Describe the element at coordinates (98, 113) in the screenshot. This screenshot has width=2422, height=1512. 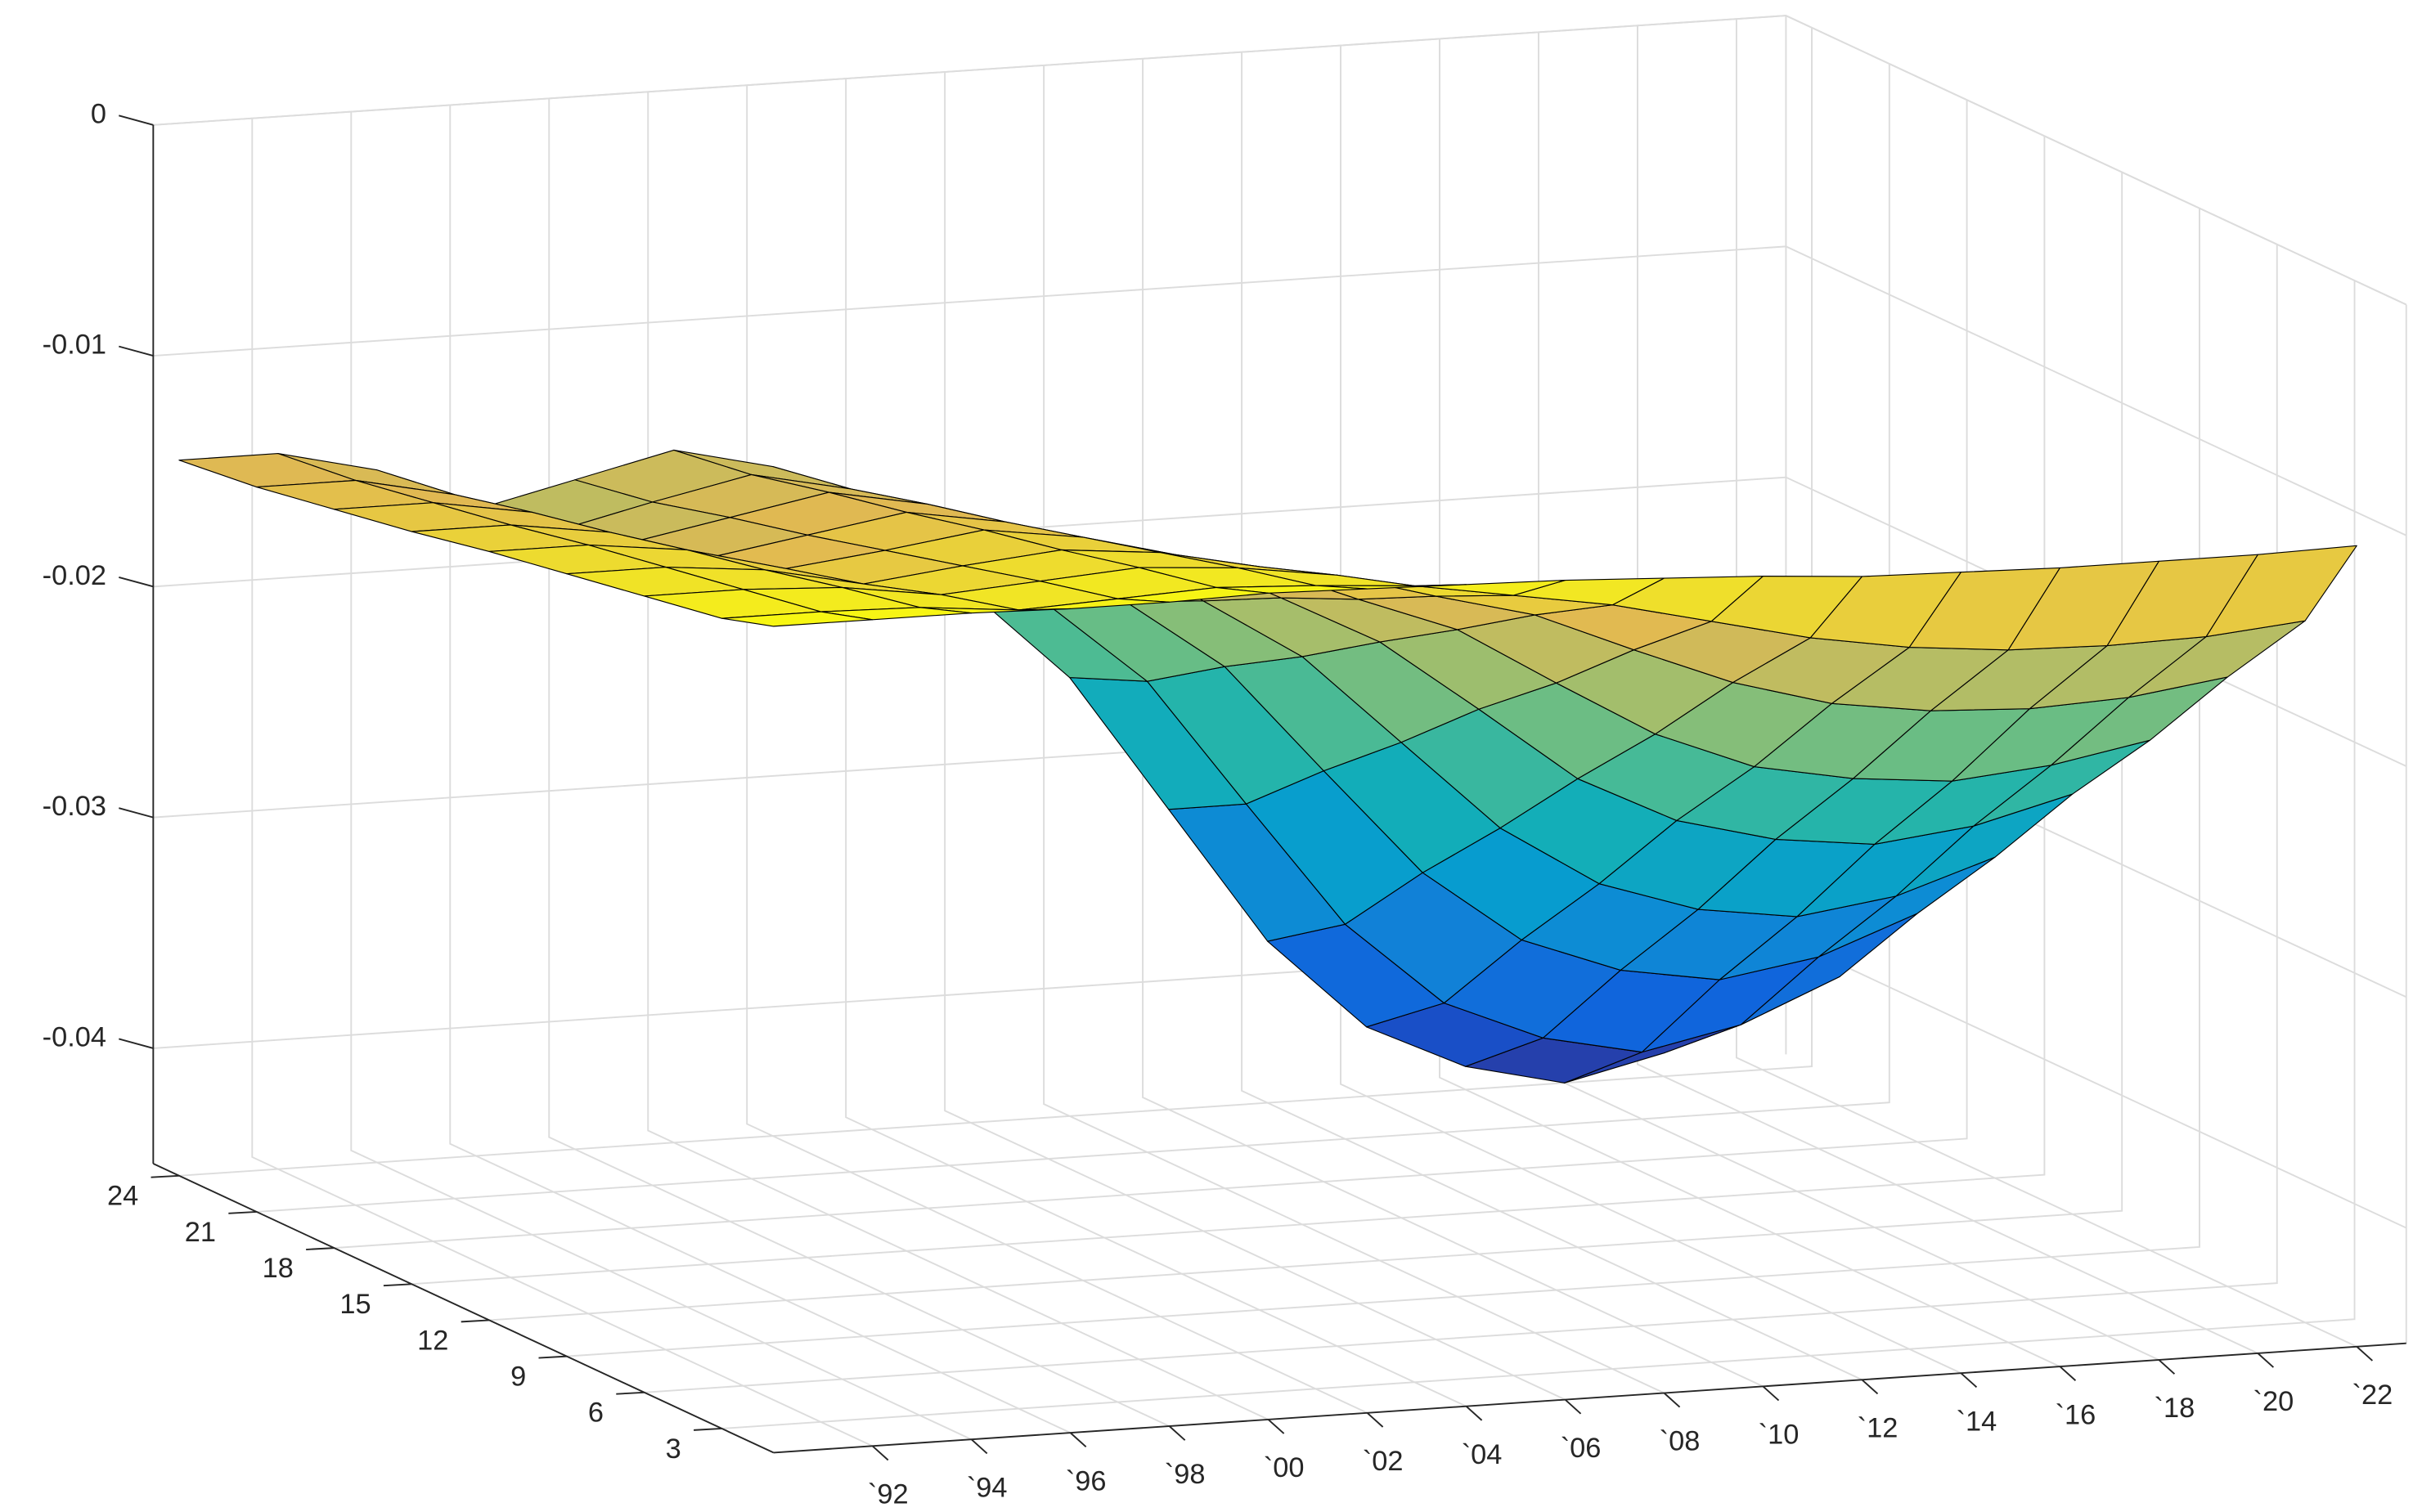
I see `z-tick-label: 0` at that location.